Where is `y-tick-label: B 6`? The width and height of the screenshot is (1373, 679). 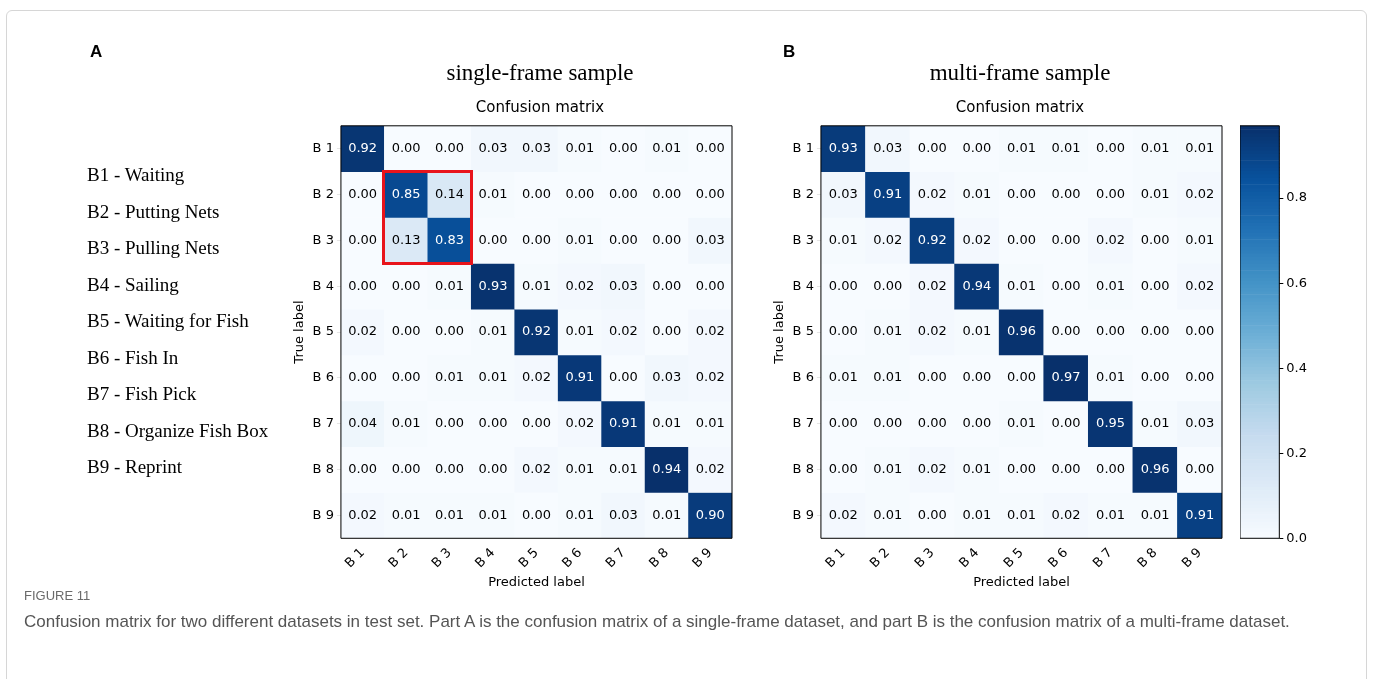 y-tick-label: B 6 is located at coordinates (323, 377).